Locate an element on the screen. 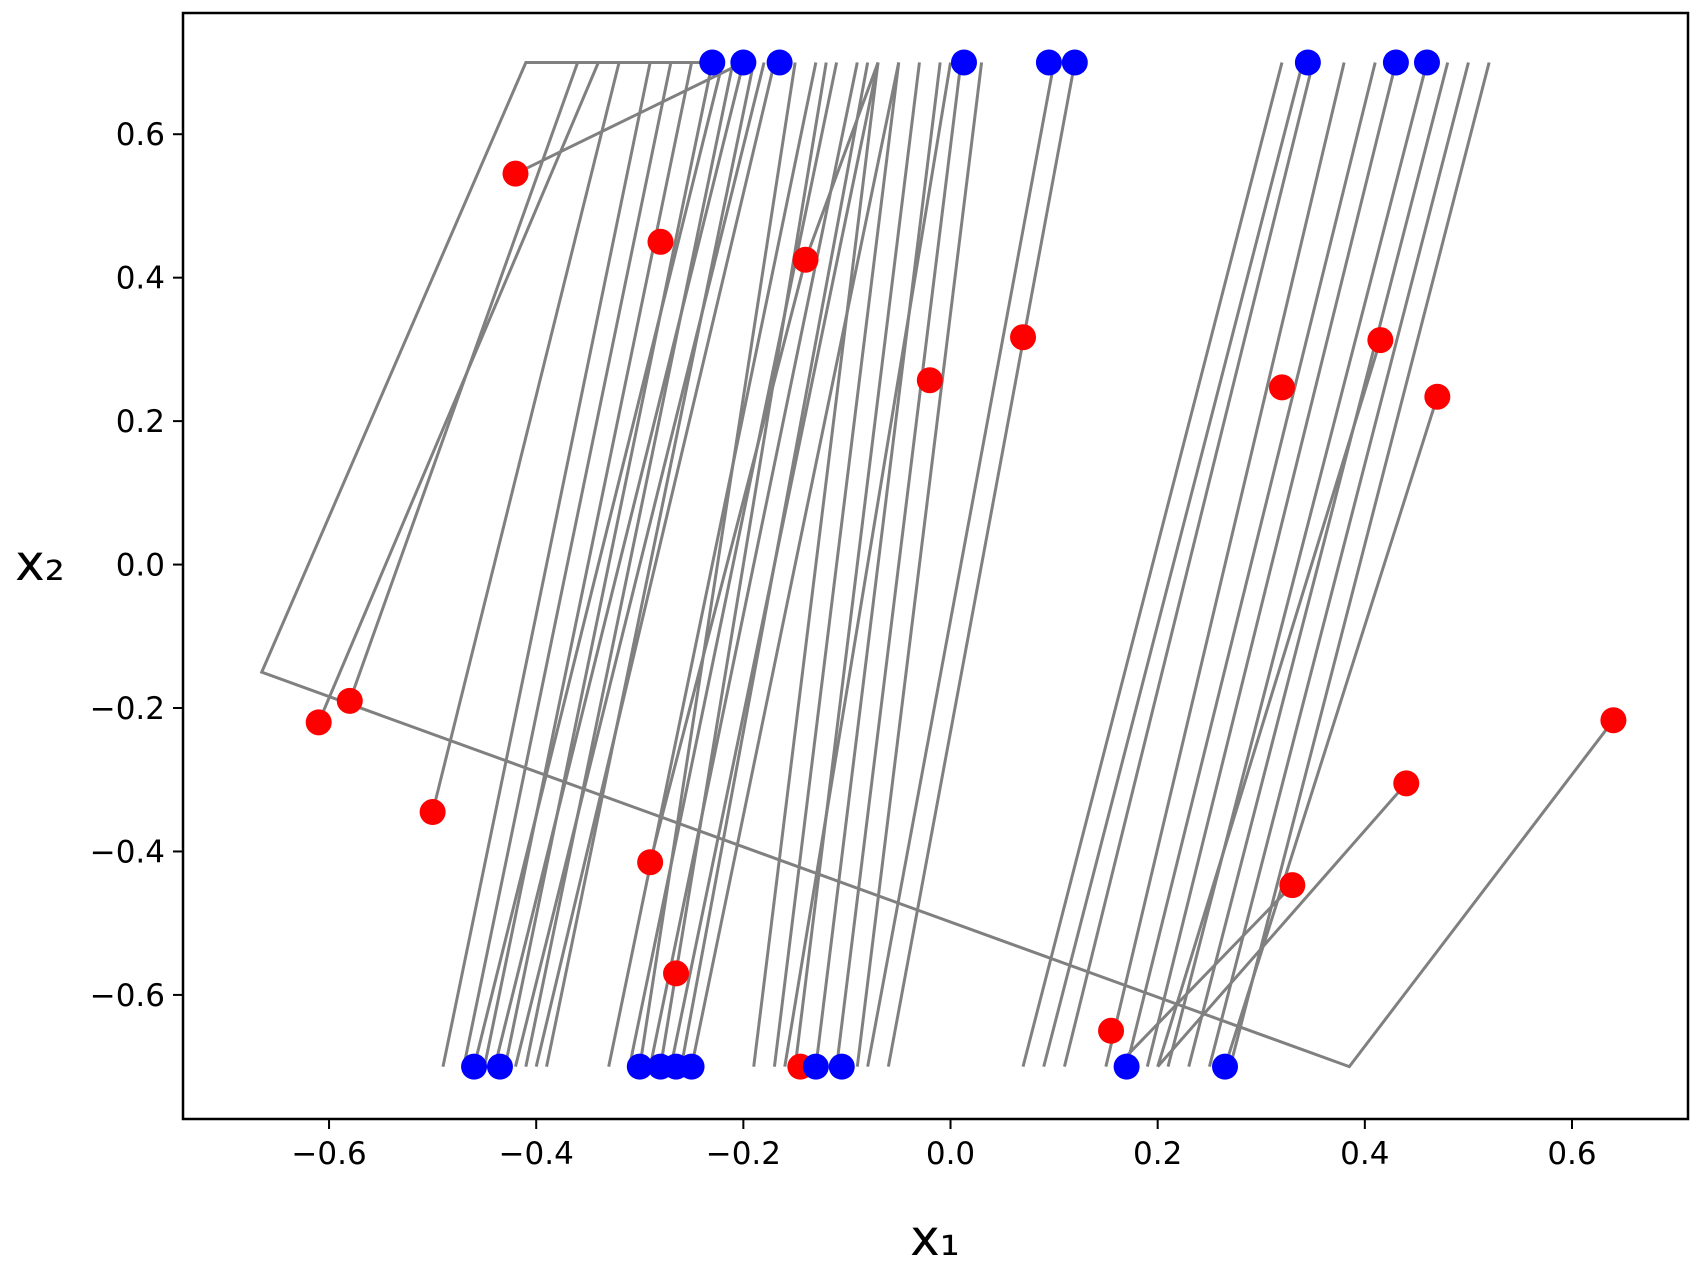 The height and width of the screenshot is (1278, 1699). y-tick-label: −0.6 is located at coordinates (127, 996).